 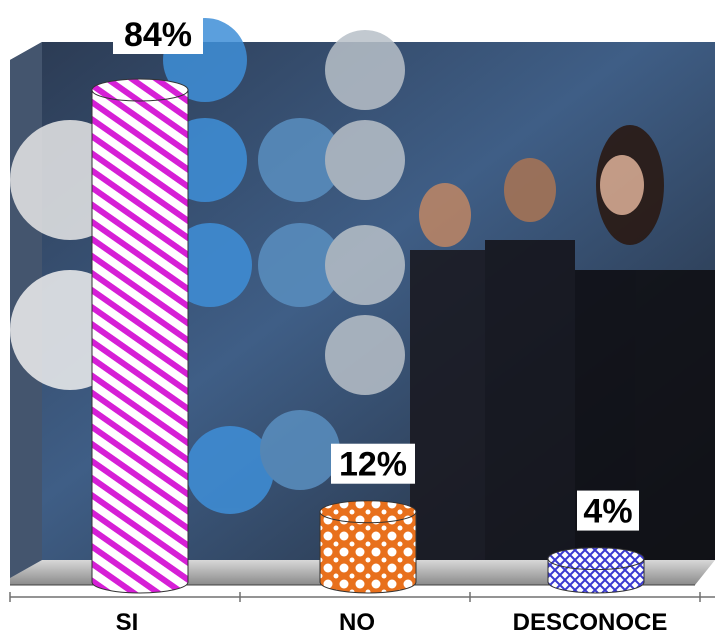 I want to click on data-label-no: 12%, so click(x=373, y=463).